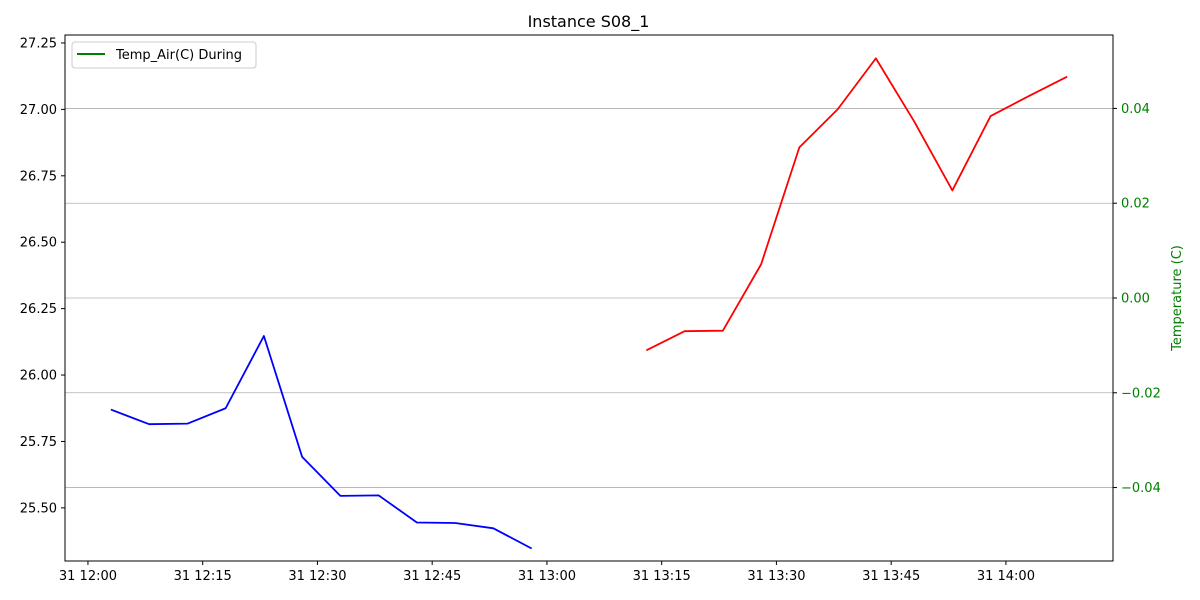 The height and width of the screenshot is (600, 1200). What do you see at coordinates (547, 576) in the screenshot?
I see `x-tick-label: 31 13:00` at bounding box center [547, 576].